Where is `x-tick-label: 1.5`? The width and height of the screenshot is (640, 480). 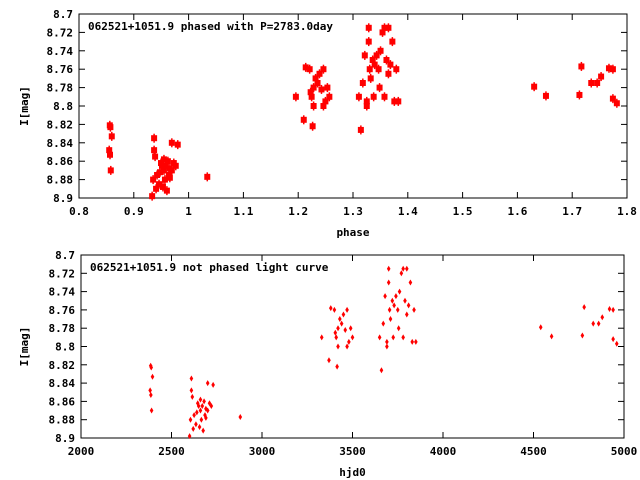 x-tick-label: 1.5 is located at coordinates (463, 211).